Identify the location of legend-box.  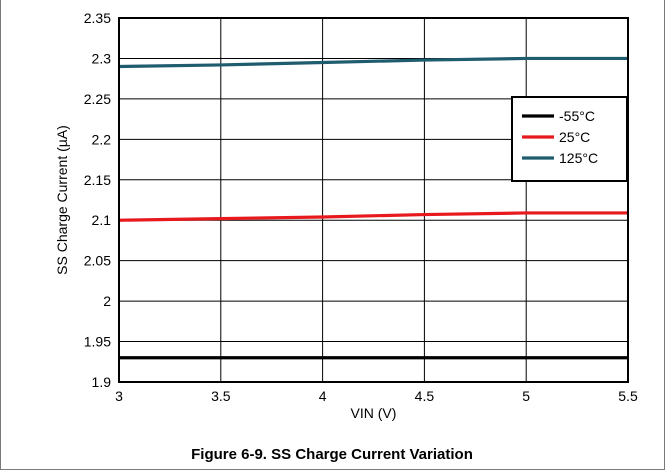
(569, 139).